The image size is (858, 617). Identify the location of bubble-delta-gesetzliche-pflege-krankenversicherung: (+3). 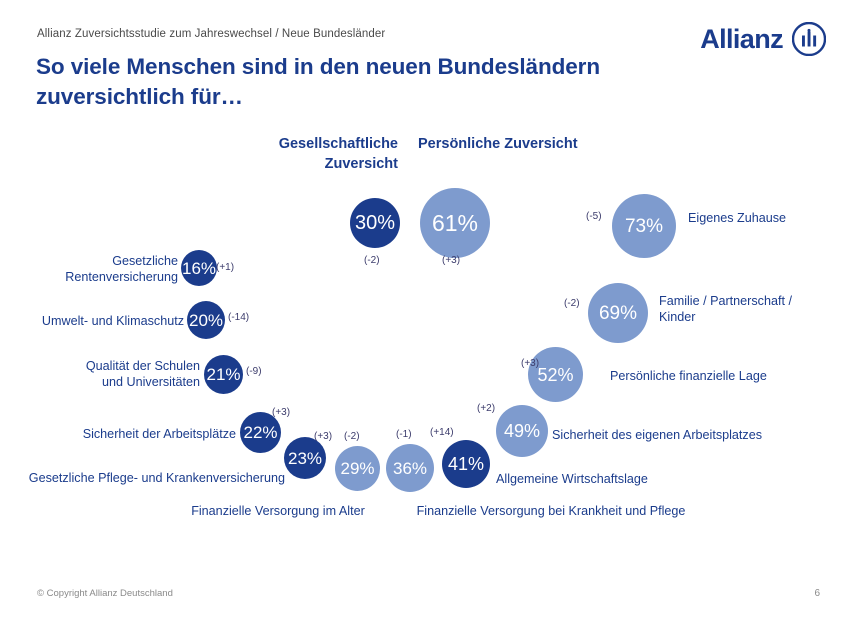
(323, 436).